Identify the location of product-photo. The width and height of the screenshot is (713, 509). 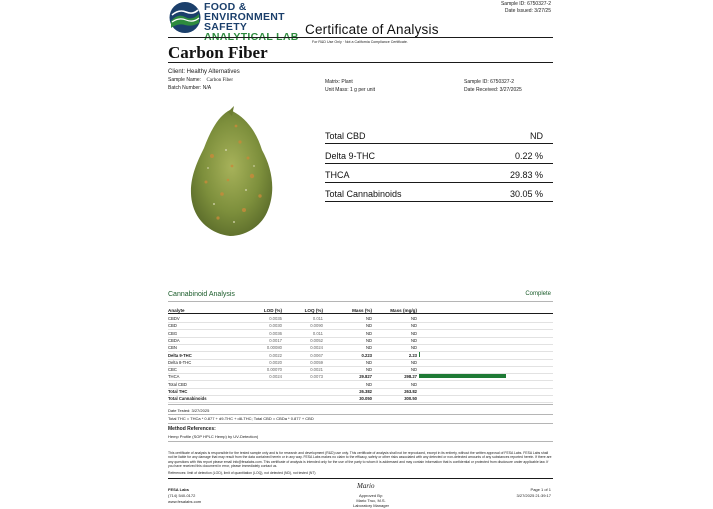
(231, 171).